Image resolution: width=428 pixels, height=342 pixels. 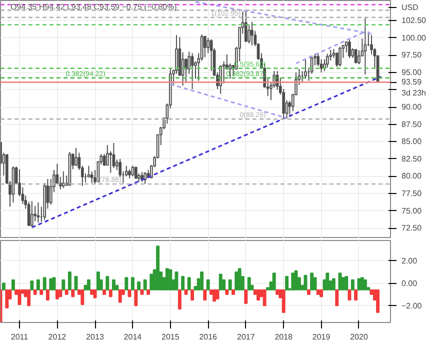 What do you see at coordinates (410, 7) in the screenshot?
I see `y-axis-title: USD` at bounding box center [410, 7].